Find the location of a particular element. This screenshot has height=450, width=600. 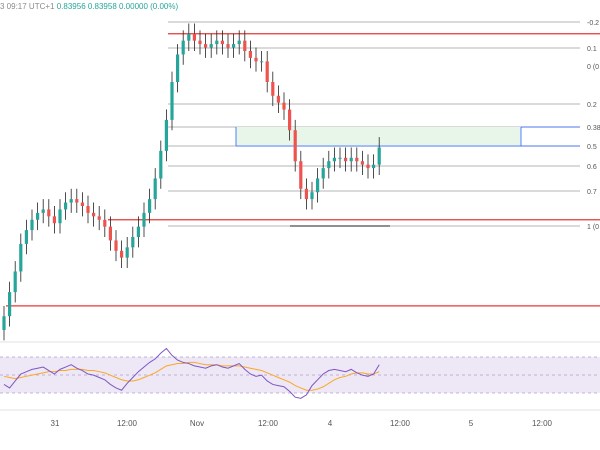

fib-level-label: 0.2 is located at coordinates (592, 105).